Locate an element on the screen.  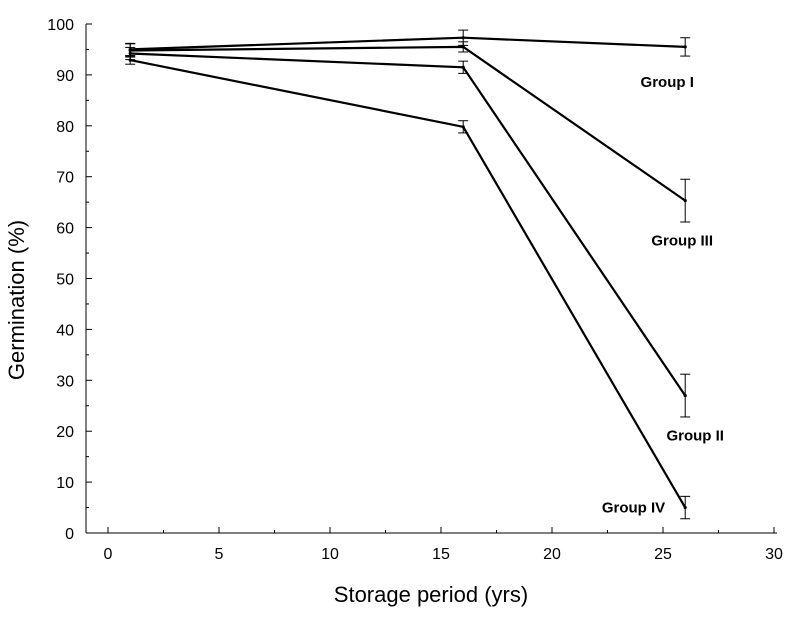
labels-layer: Group I Group III Group II Group IV is located at coordinates (663, 295).